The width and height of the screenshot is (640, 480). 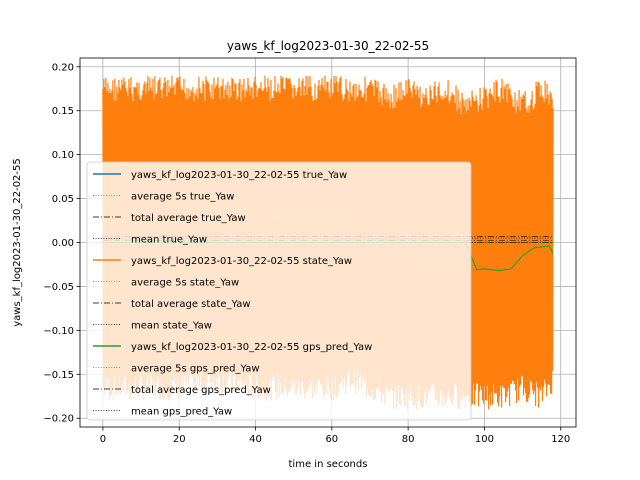 What do you see at coordinates (58, 331) in the screenshot?
I see `y-tick-label: −0.10` at bounding box center [58, 331].